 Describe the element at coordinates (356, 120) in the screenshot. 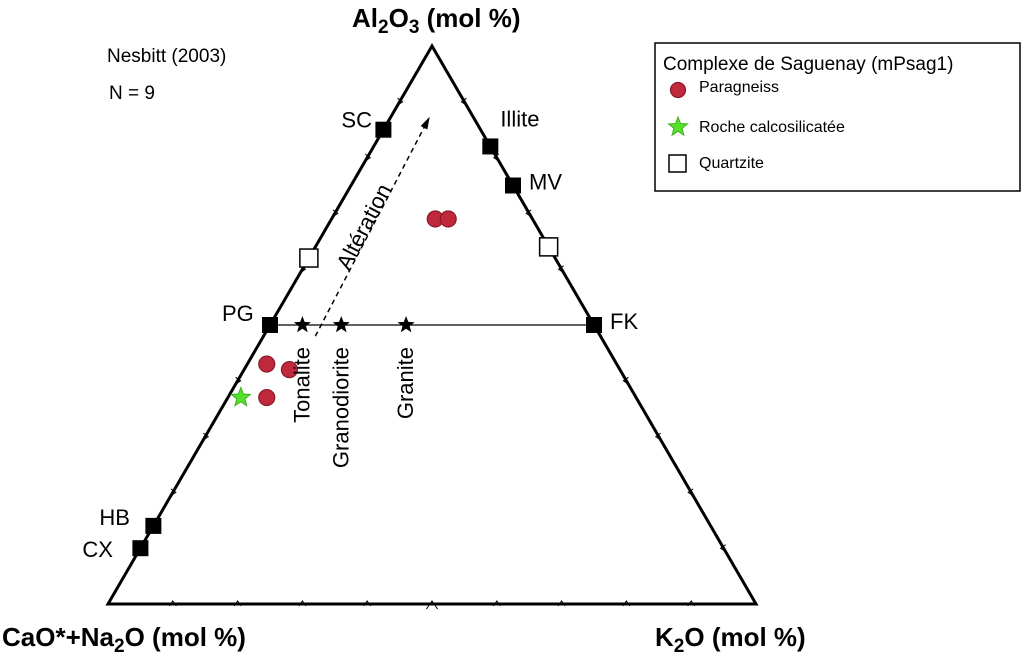

I see `mineral-label-sc: SC` at that location.